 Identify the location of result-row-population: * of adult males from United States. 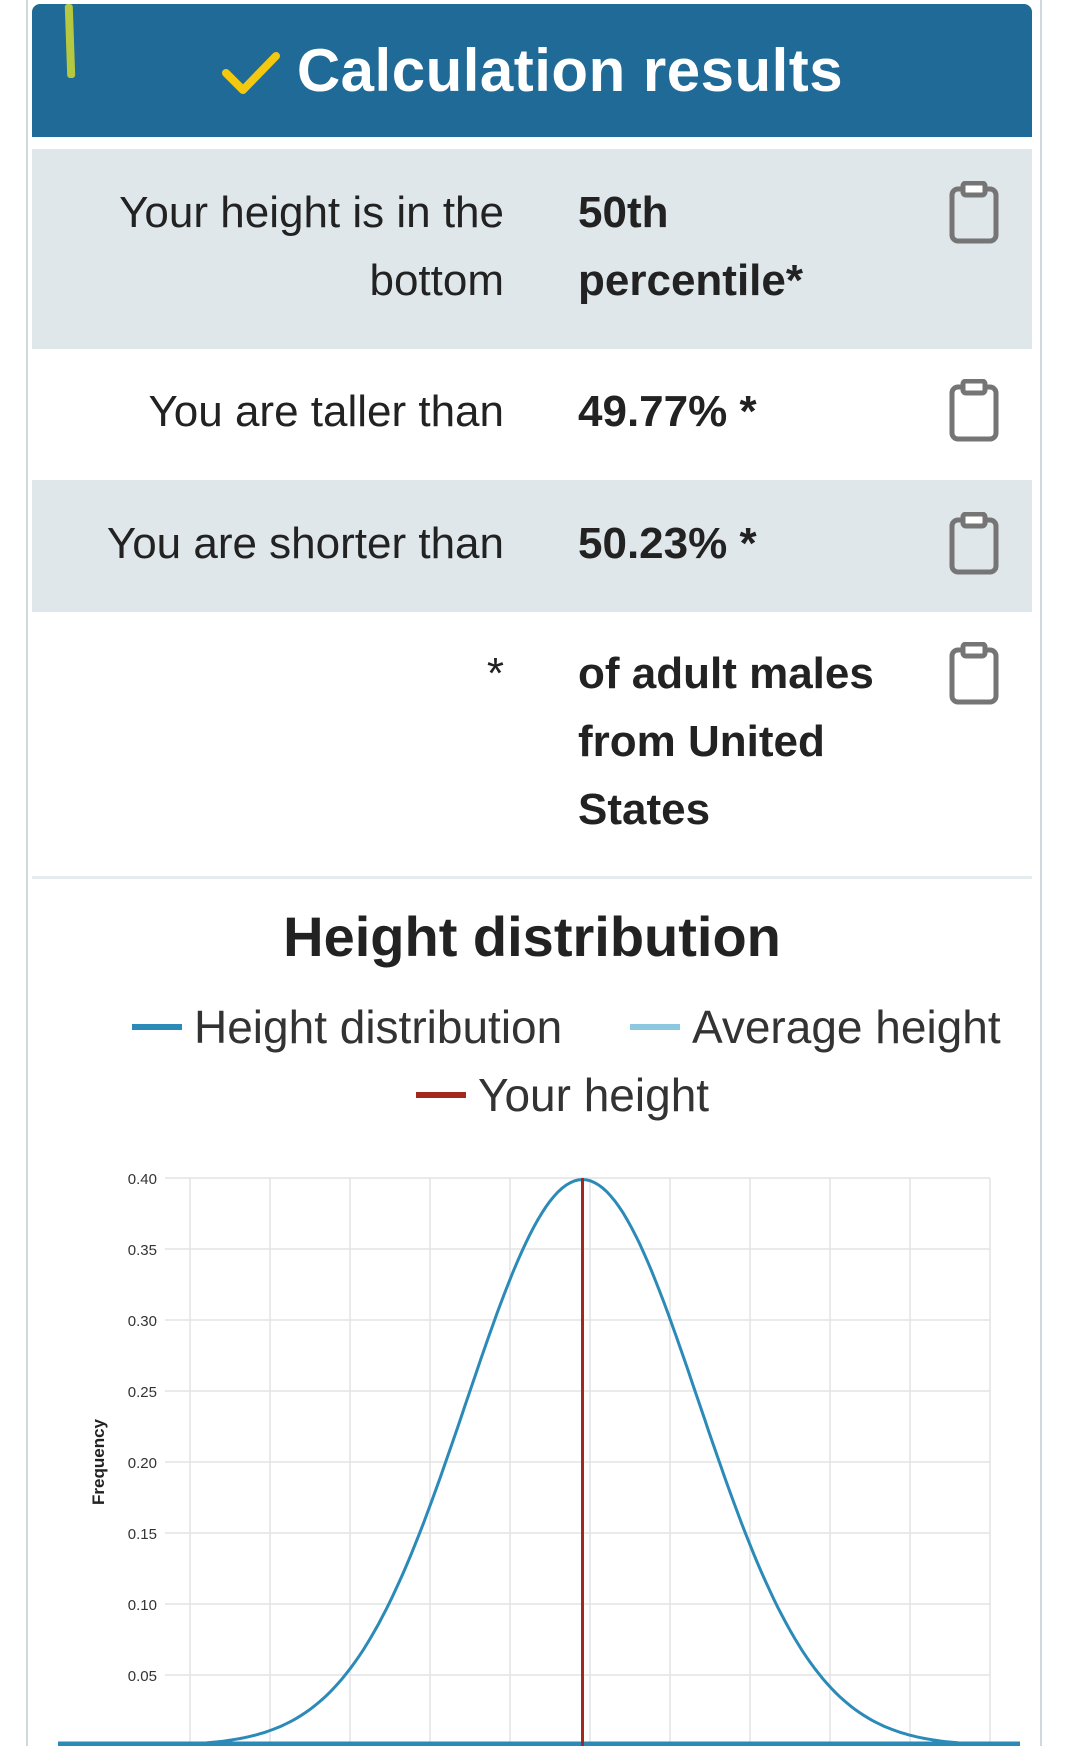
(532, 744).